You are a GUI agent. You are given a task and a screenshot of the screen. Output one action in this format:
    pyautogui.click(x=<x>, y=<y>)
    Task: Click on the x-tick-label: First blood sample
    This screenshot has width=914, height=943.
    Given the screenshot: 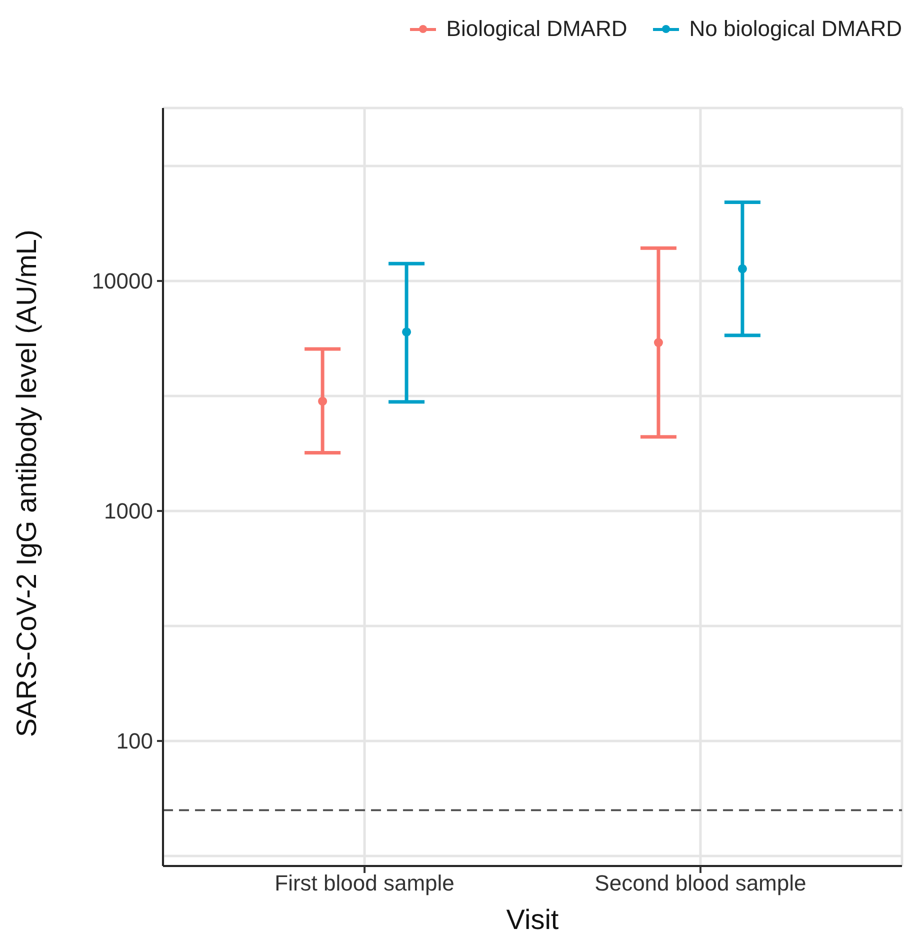 What is the action you would take?
    pyautogui.click(x=364, y=883)
    